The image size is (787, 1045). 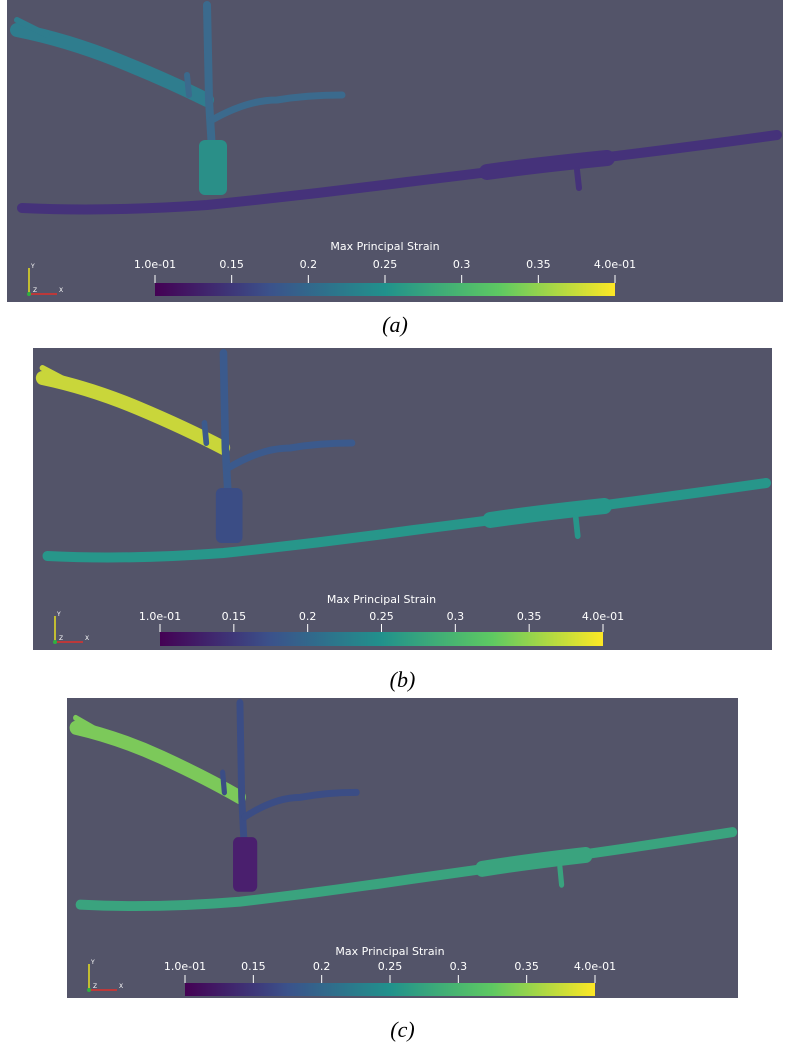 What do you see at coordinates (395, 324) in the screenshot?
I see `caption: (a)` at bounding box center [395, 324].